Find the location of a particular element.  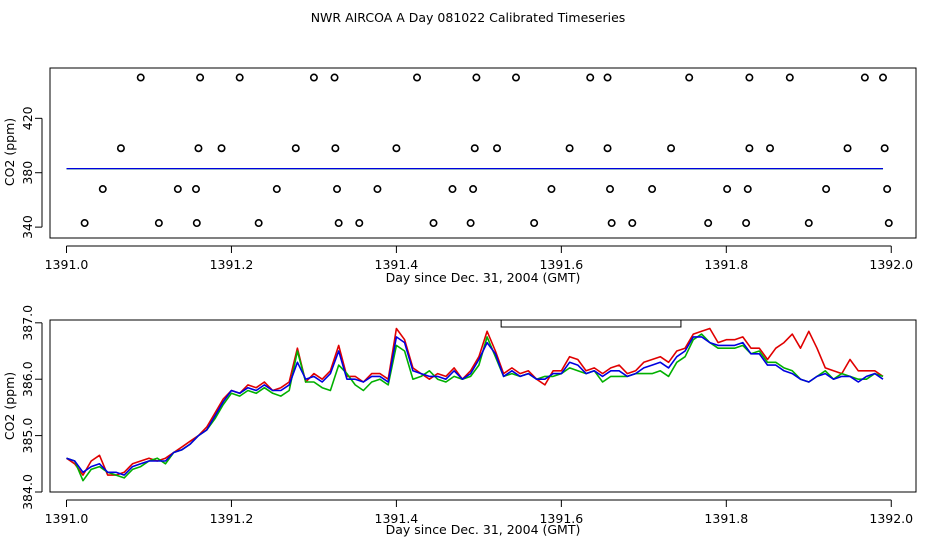

bottom-x-tick-label: 1392.0 is located at coordinates (891, 518).